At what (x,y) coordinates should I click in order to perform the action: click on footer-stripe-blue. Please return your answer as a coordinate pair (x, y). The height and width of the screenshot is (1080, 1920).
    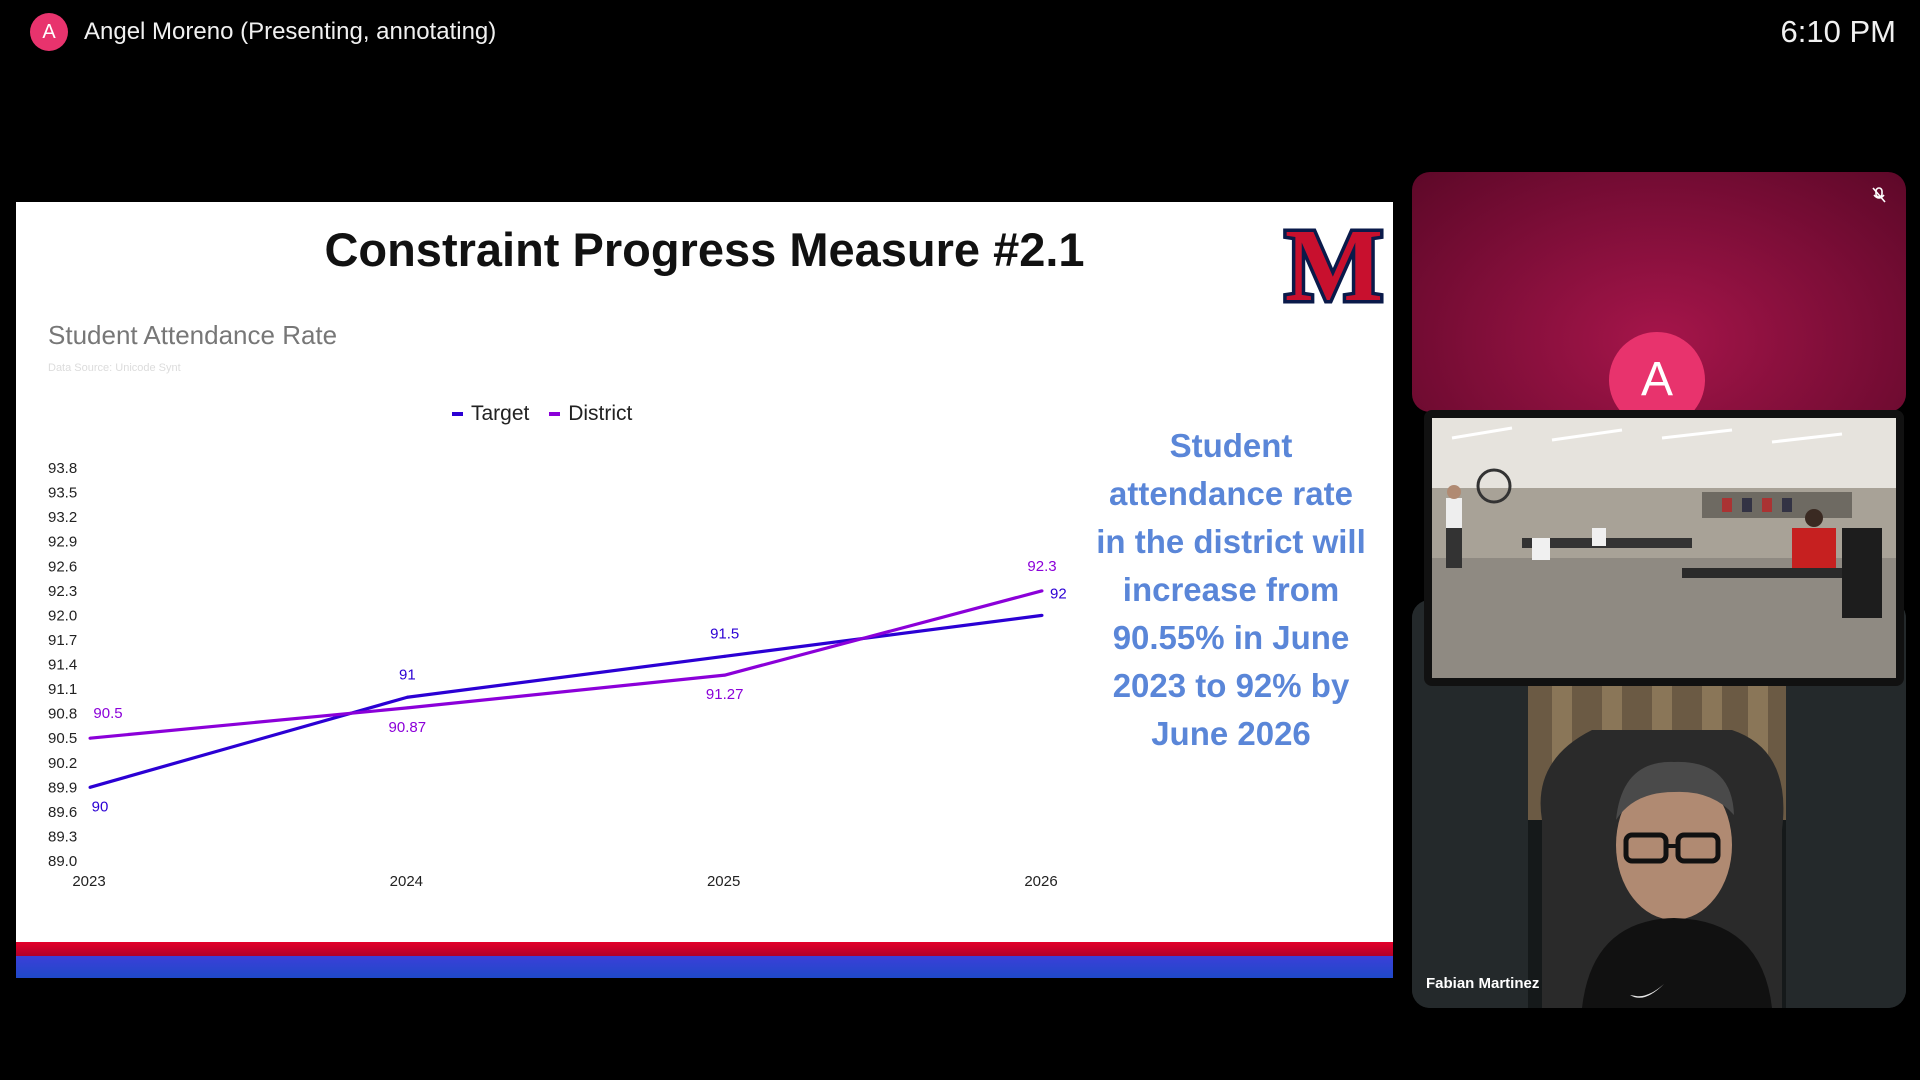
    Looking at the image, I should click on (704, 967).